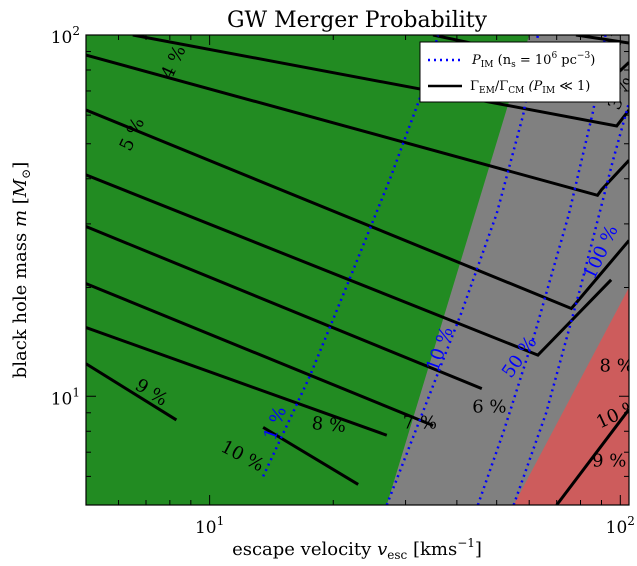 This screenshot has width=637, height=566. Describe the element at coordinates (21, 270) in the screenshot. I see `y-axis-label: black hole mass m [M⊙]` at that location.